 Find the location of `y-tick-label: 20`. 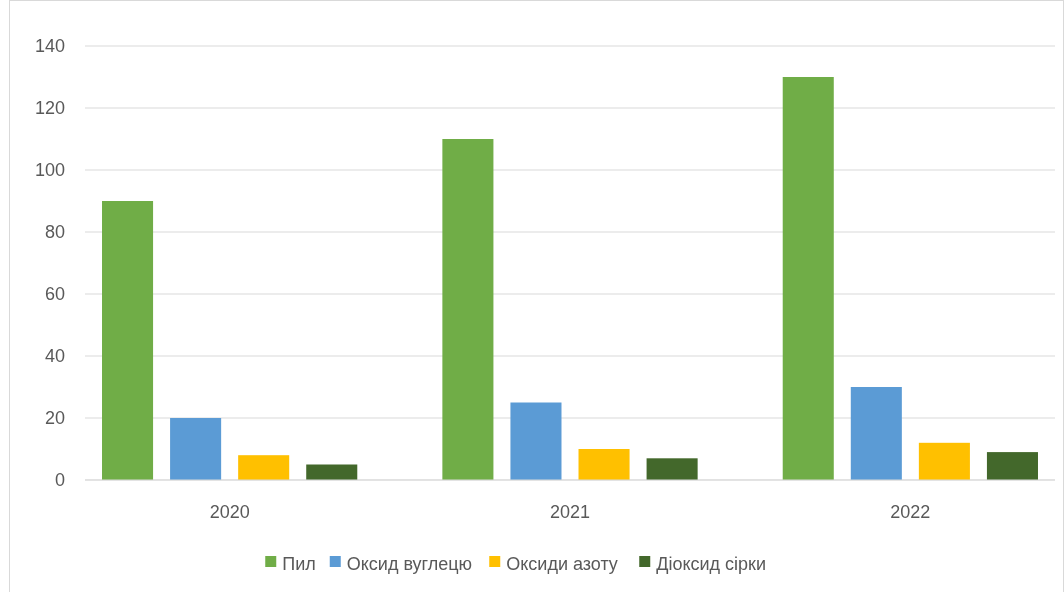

y-tick-label: 20 is located at coordinates (54, 418).